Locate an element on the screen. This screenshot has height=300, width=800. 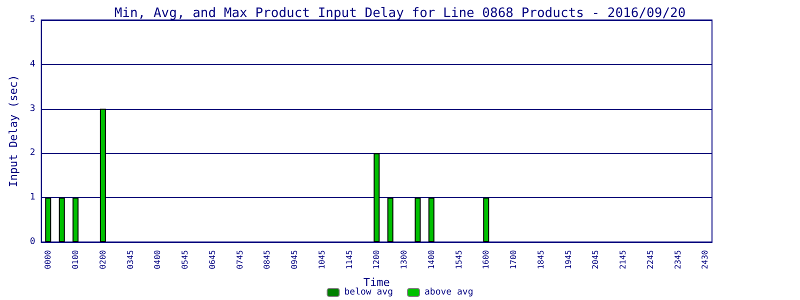
x-tick-label: 0000 is located at coordinates (48, 260).